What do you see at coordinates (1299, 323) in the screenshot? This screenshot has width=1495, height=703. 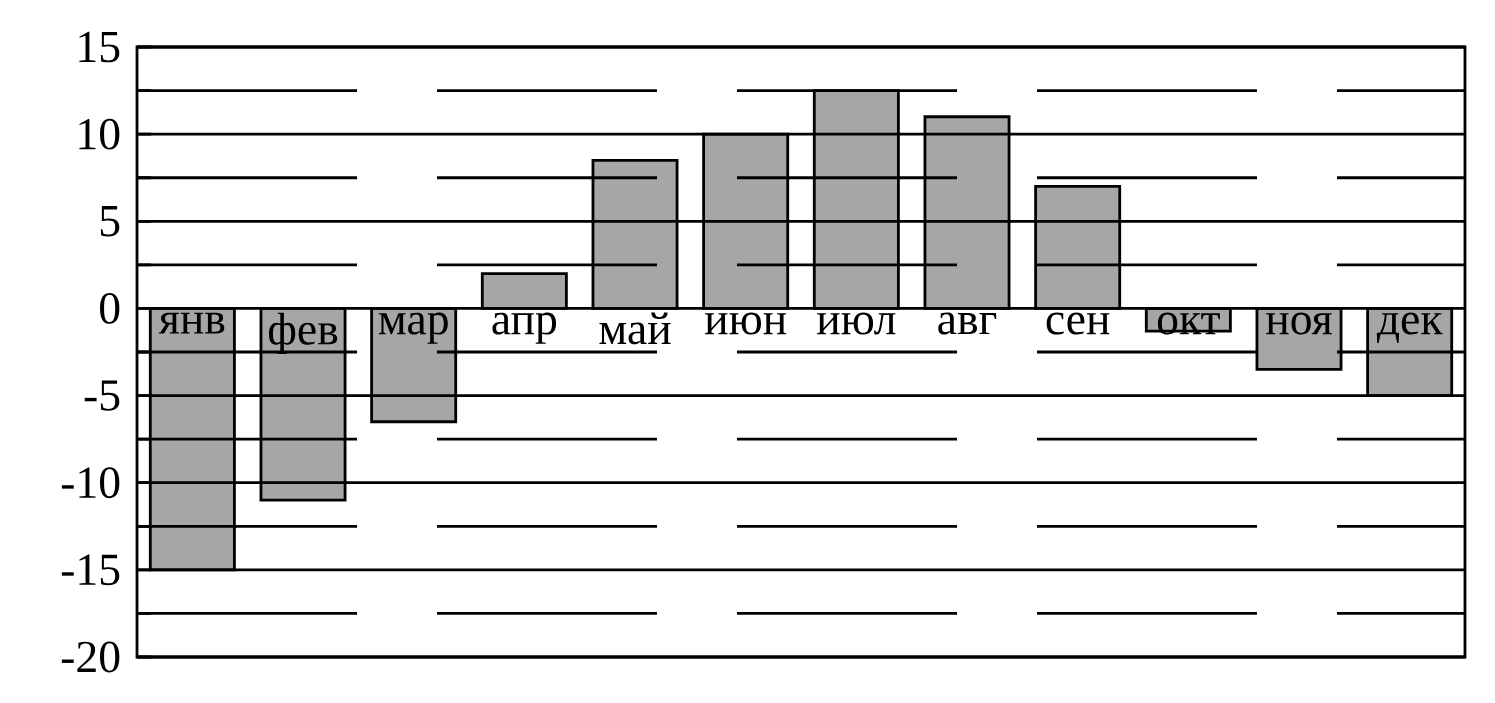 I see `x-tick-label: ноя` at bounding box center [1299, 323].